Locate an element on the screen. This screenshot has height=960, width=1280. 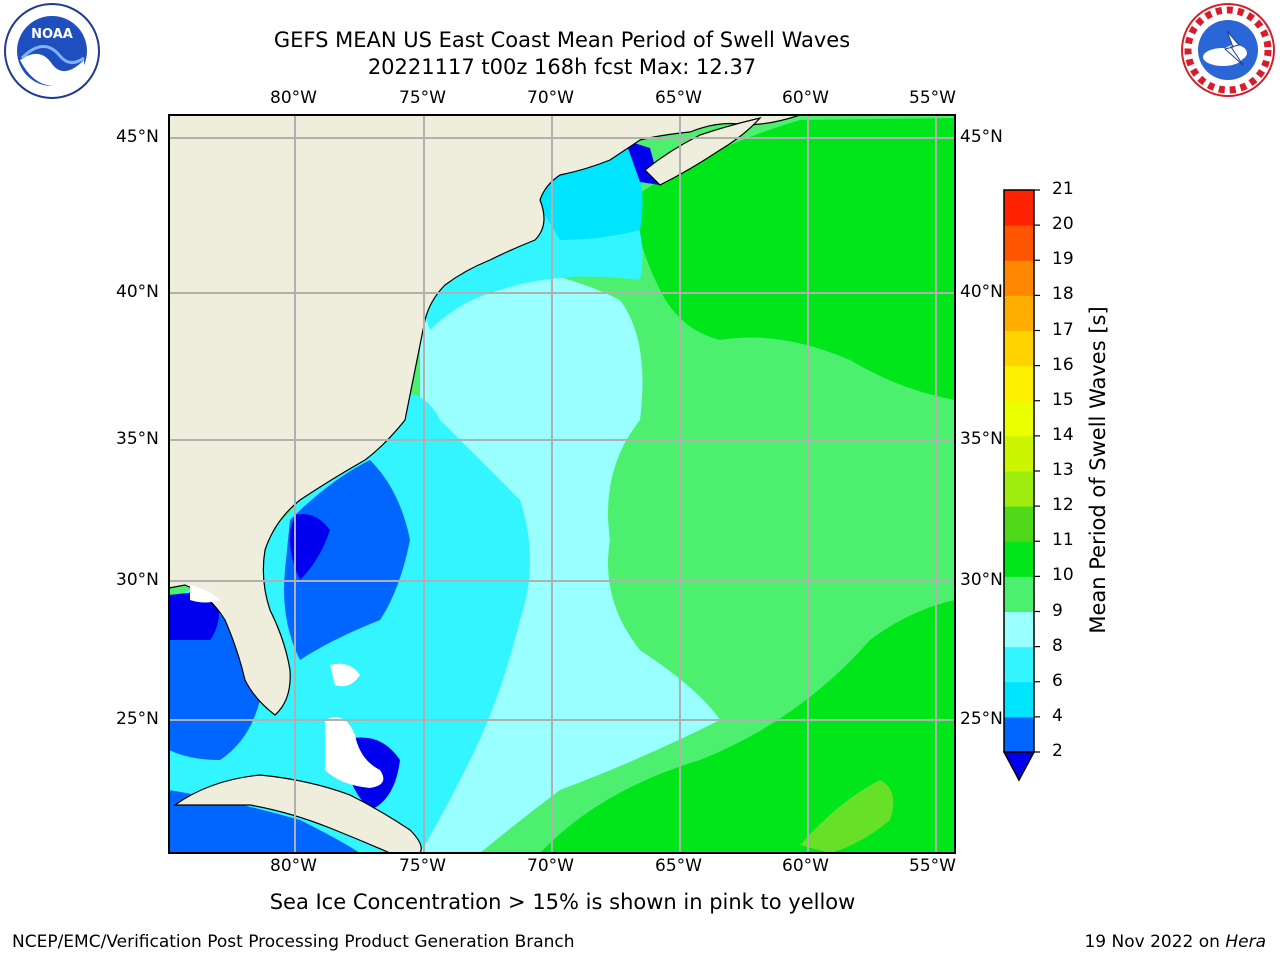
colorbar-tick-label: 13 is located at coordinates (1063, 470).